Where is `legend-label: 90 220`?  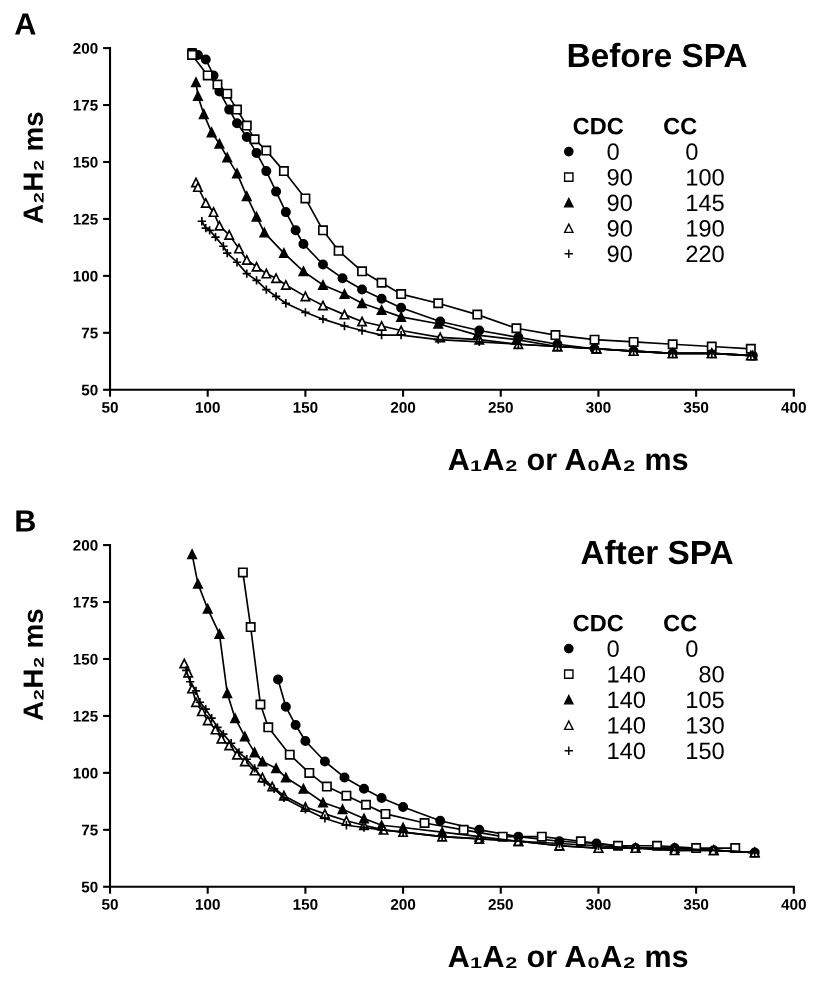 legend-label: 90 220 is located at coordinates (665, 254).